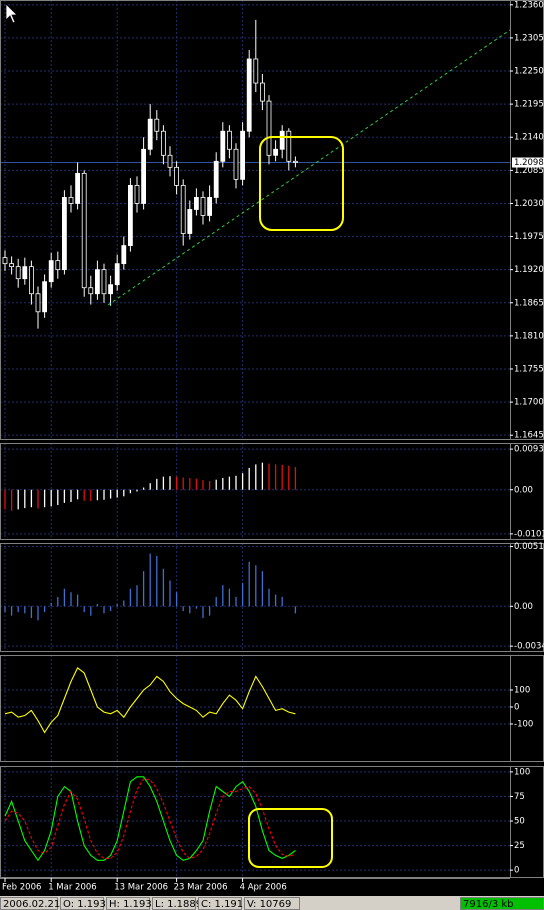  Describe the element at coordinates (529, 171) in the screenshot. I see `y-tick-label: 1.2085` at that location.